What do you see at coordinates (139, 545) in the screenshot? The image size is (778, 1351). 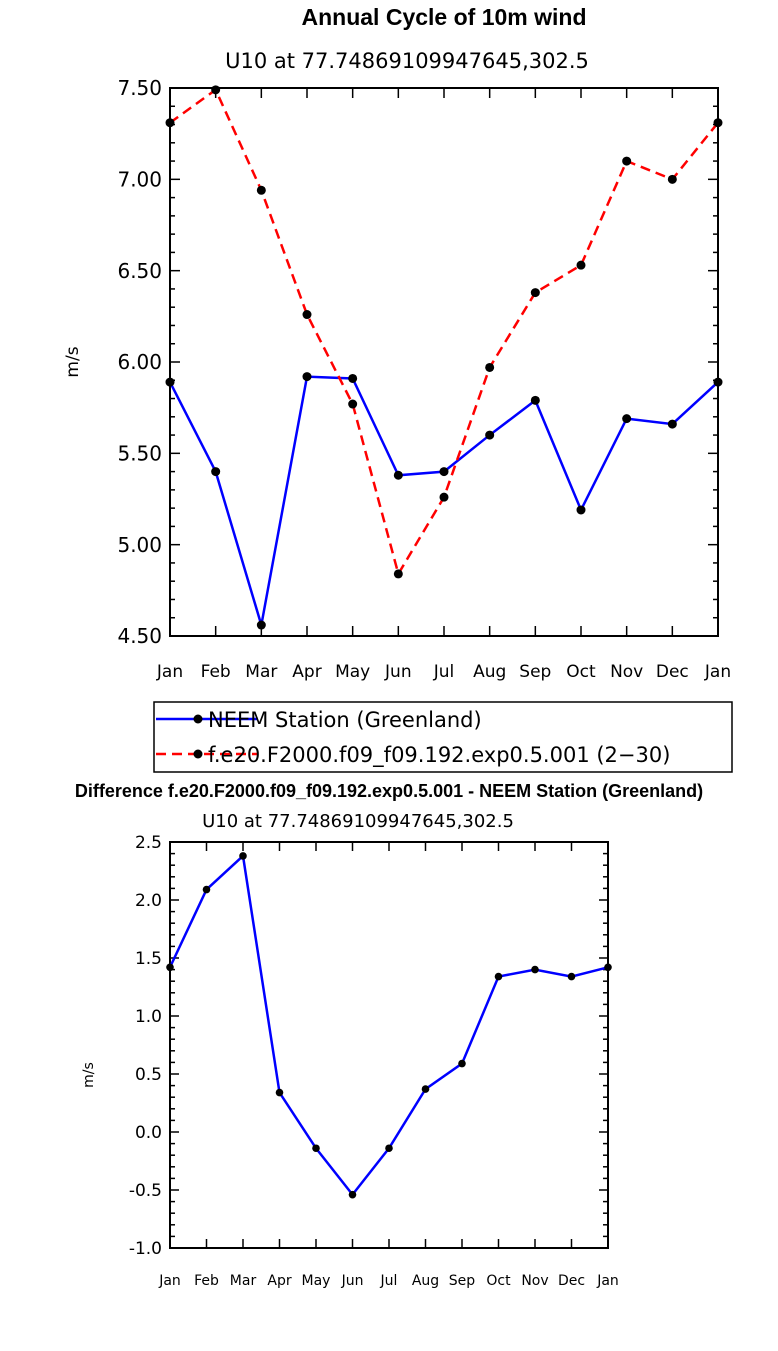 I see `chart1-ytick-label: 5.00` at bounding box center [139, 545].